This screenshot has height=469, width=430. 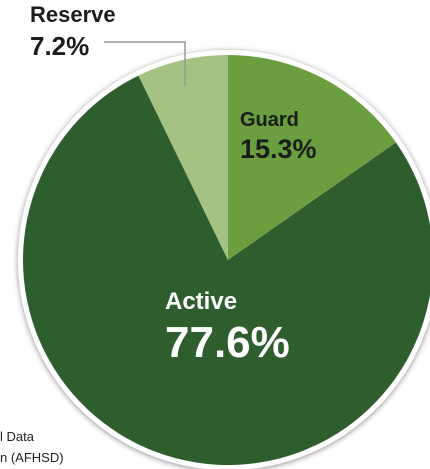 I want to click on slice-value: 77.6%, so click(x=227, y=342).